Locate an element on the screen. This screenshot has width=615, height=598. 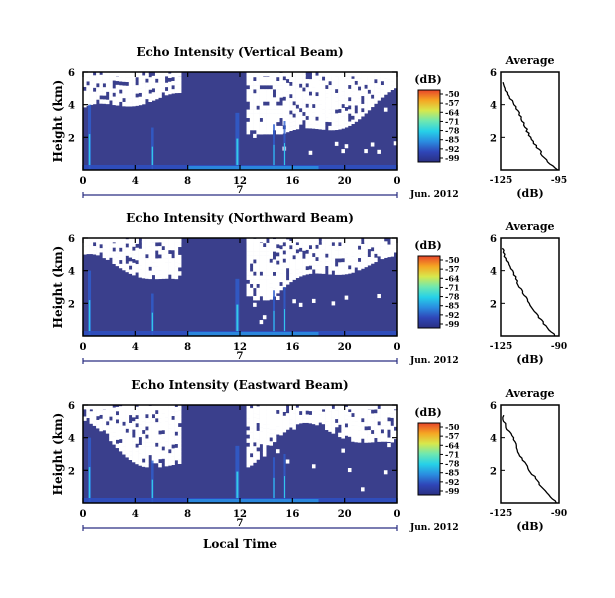
colorbar-tick-label: -50 is located at coordinates (452, 94).